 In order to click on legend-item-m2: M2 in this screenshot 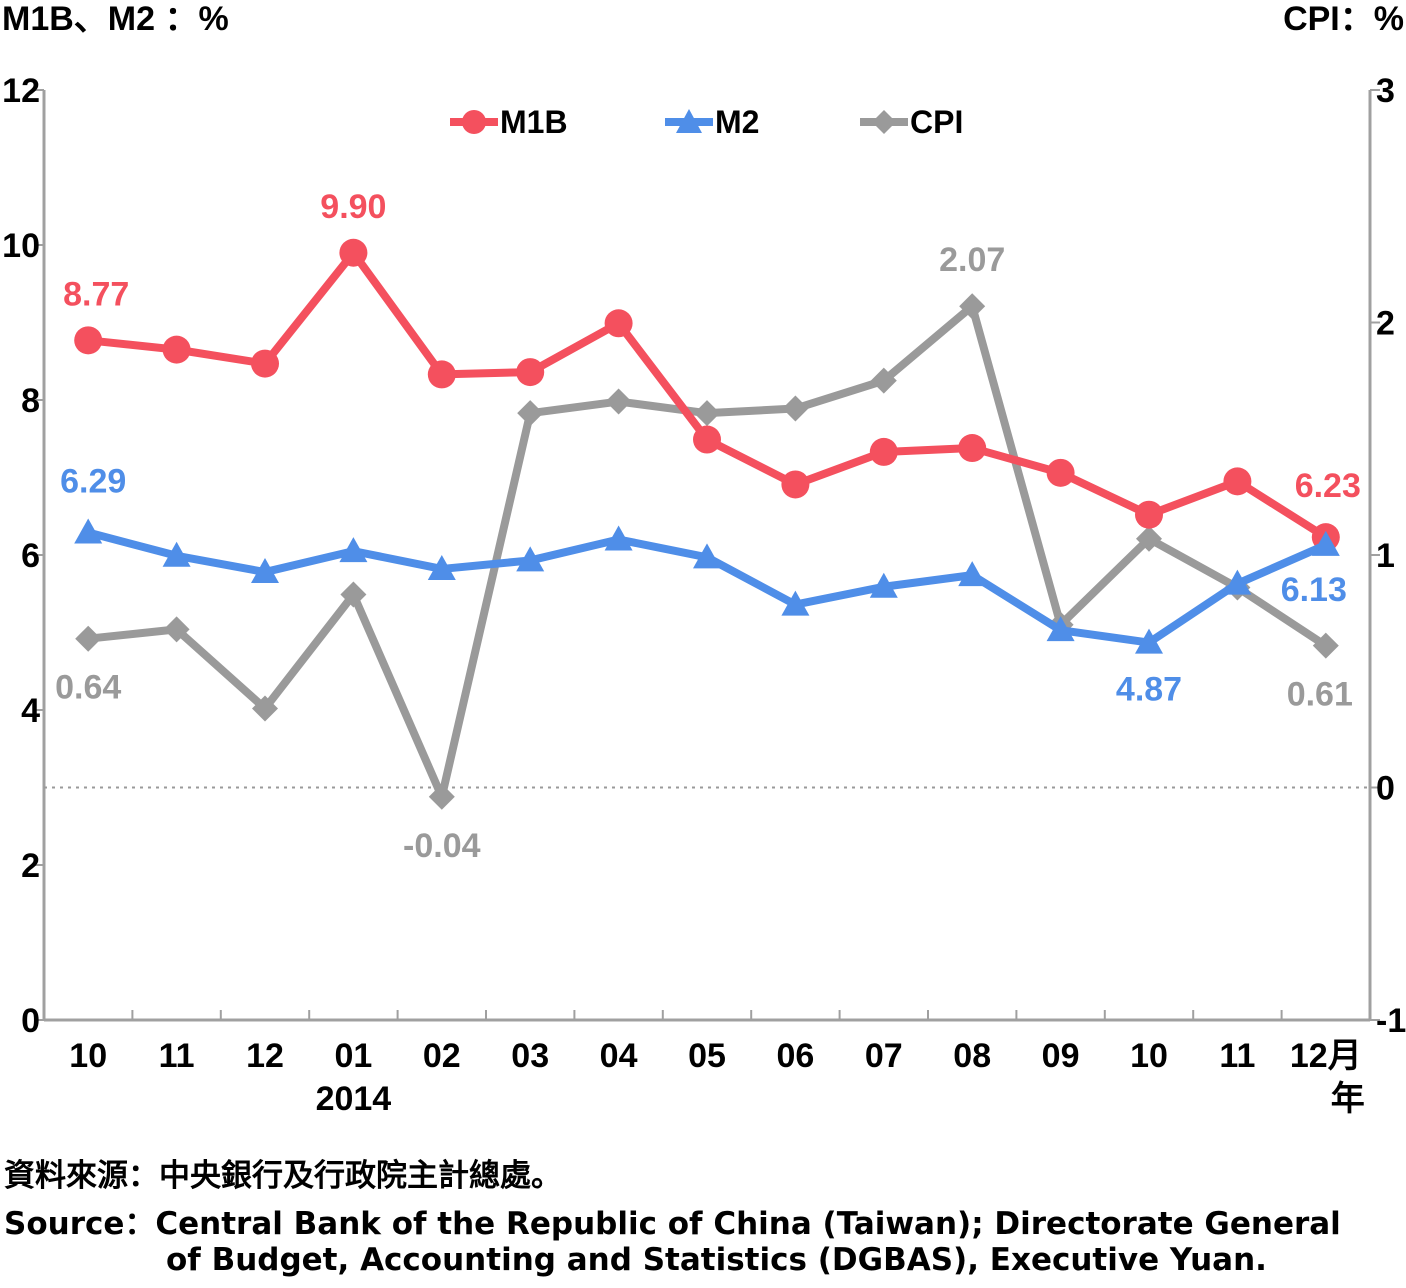, I will do `click(712, 122)`.